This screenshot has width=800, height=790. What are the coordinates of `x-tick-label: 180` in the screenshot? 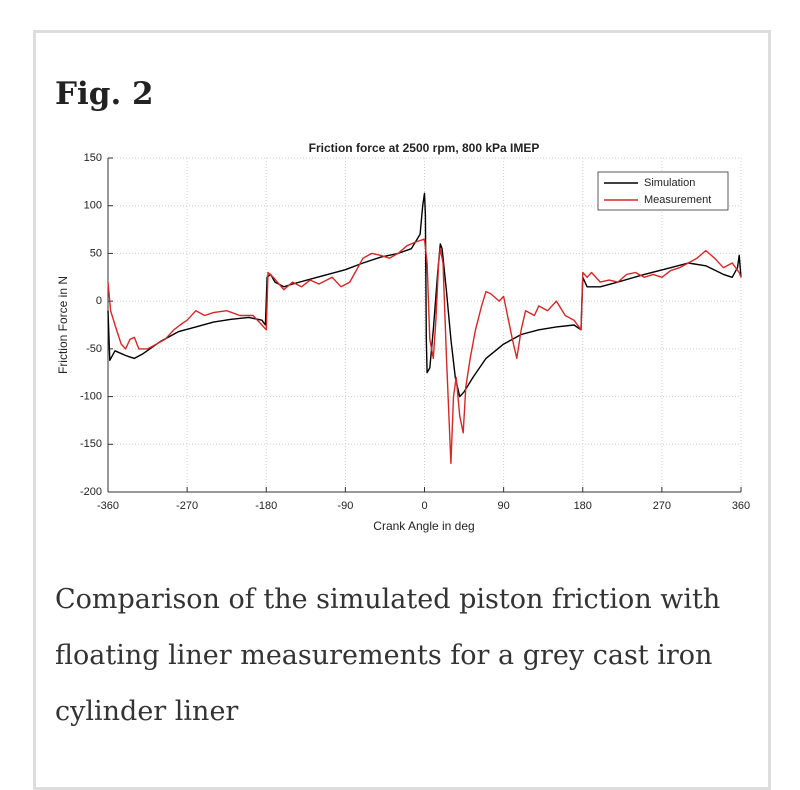 It's located at (583, 506).